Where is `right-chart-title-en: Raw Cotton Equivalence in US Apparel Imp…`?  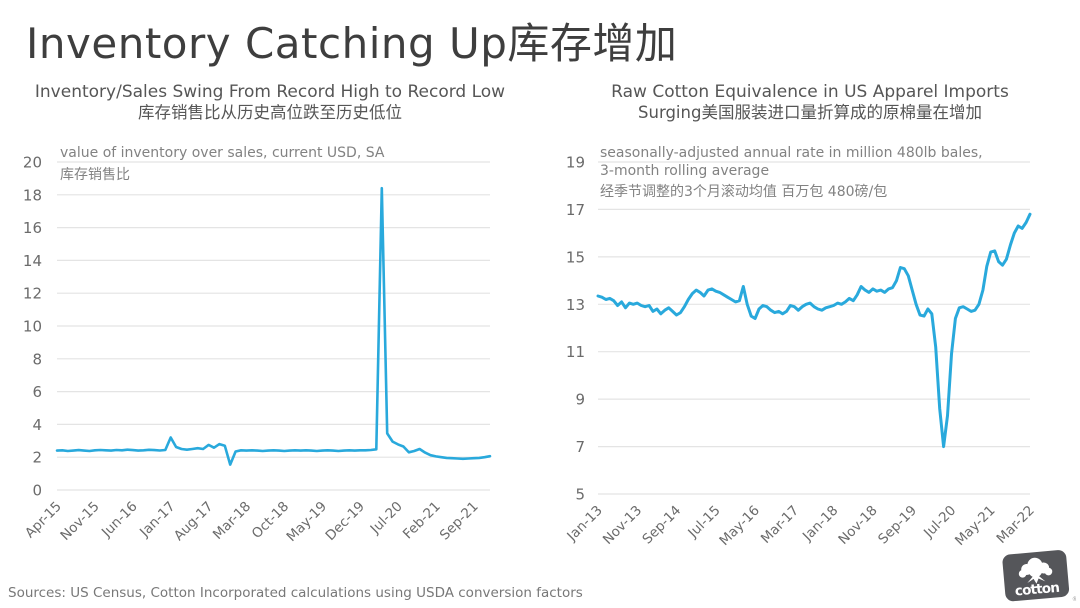
right-chart-title-en: Raw Cotton Equivalence in US Apparel Imp… is located at coordinates (810, 92).